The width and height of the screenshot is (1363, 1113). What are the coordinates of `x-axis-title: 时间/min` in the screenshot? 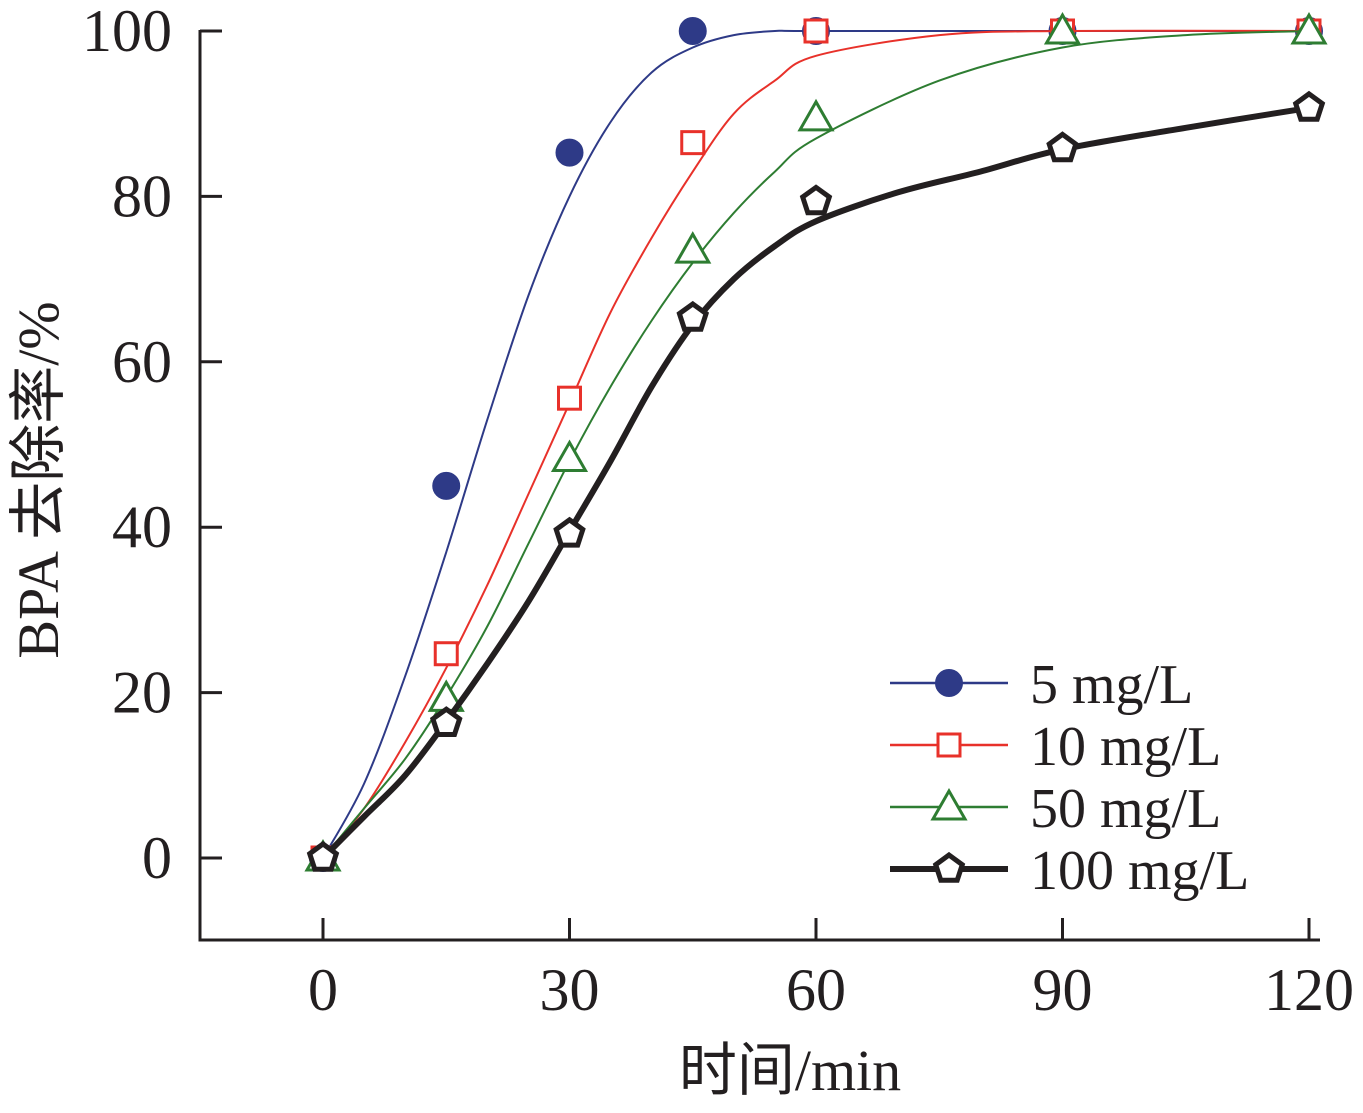 It's located at (790, 1070).